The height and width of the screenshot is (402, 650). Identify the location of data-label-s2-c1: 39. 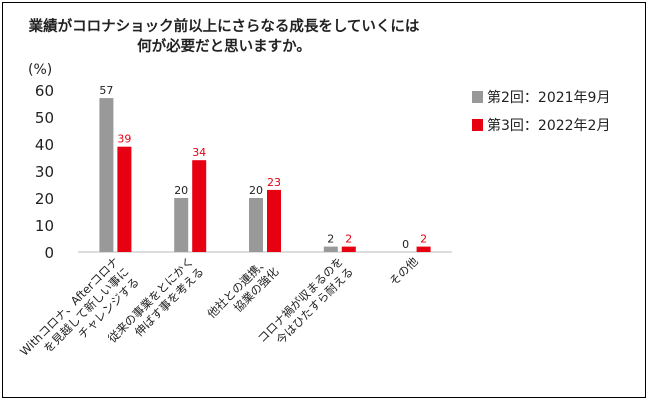
(124, 139).